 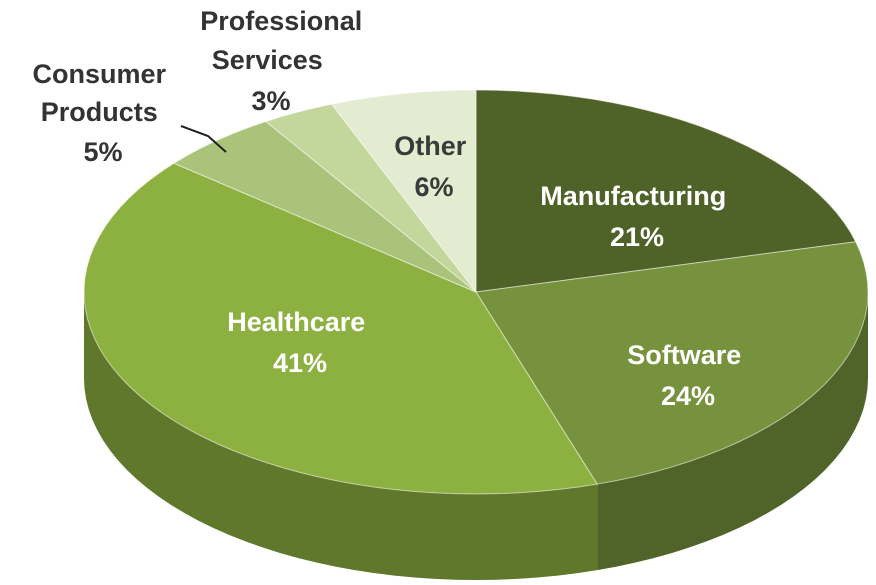 I want to click on label-healthcare: Healthcare 41%, so click(x=300, y=342).